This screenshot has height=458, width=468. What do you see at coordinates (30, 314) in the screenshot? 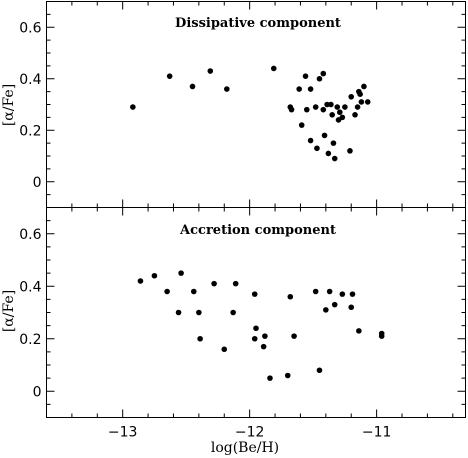
I see `accretion-y-tick-labels: 0 0.2 0.4 0.6` at bounding box center [30, 314].